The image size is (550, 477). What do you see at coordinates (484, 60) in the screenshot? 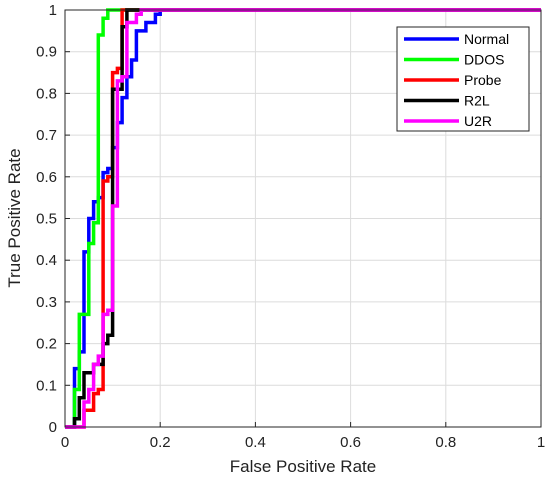
I see `legend-label-ddos: DDOS` at bounding box center [484, 60].